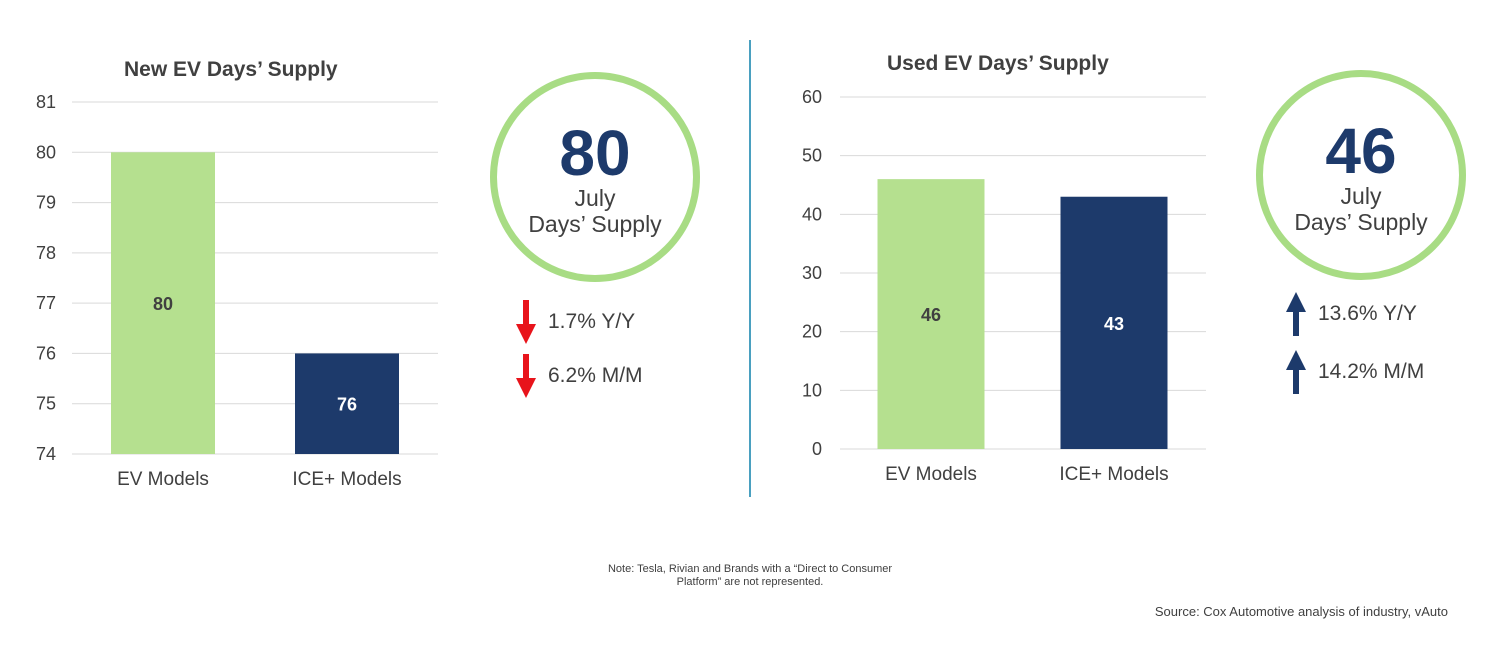  What do you see at coordinates (46, 203) in the screenshot?
I see `y-tick-label: 79` at bounding box center [46, 203].